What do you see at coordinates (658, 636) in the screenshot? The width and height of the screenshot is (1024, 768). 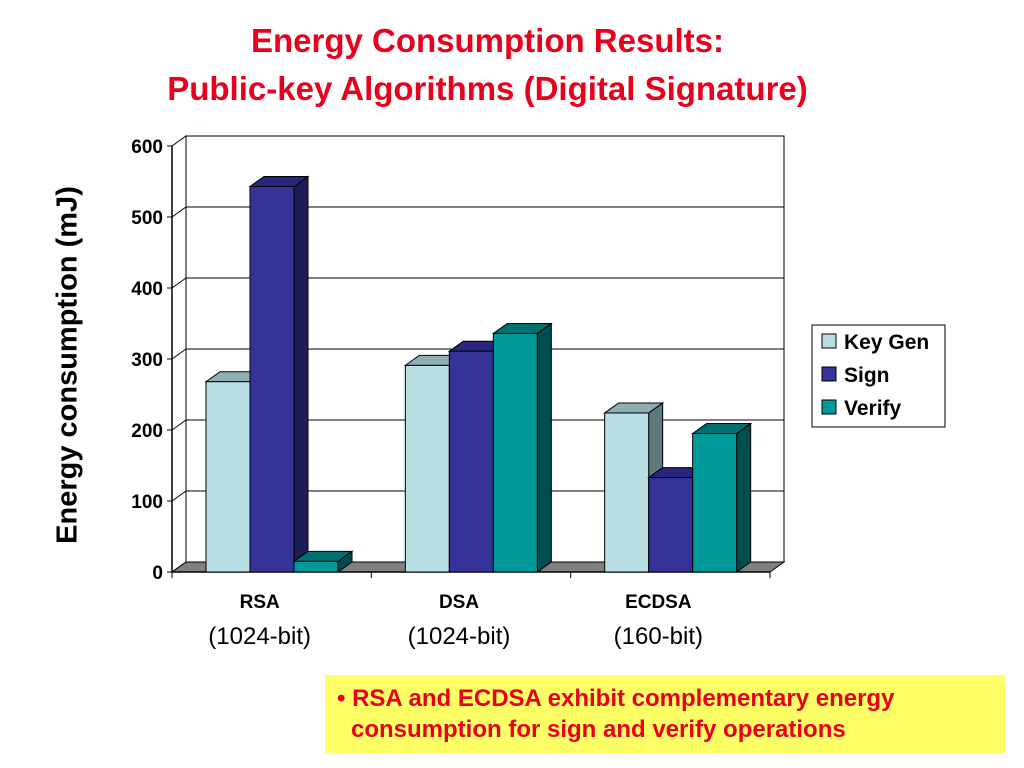 I see `x-tick-sublabel: (160-bit)` at bounding box center [658, 636].